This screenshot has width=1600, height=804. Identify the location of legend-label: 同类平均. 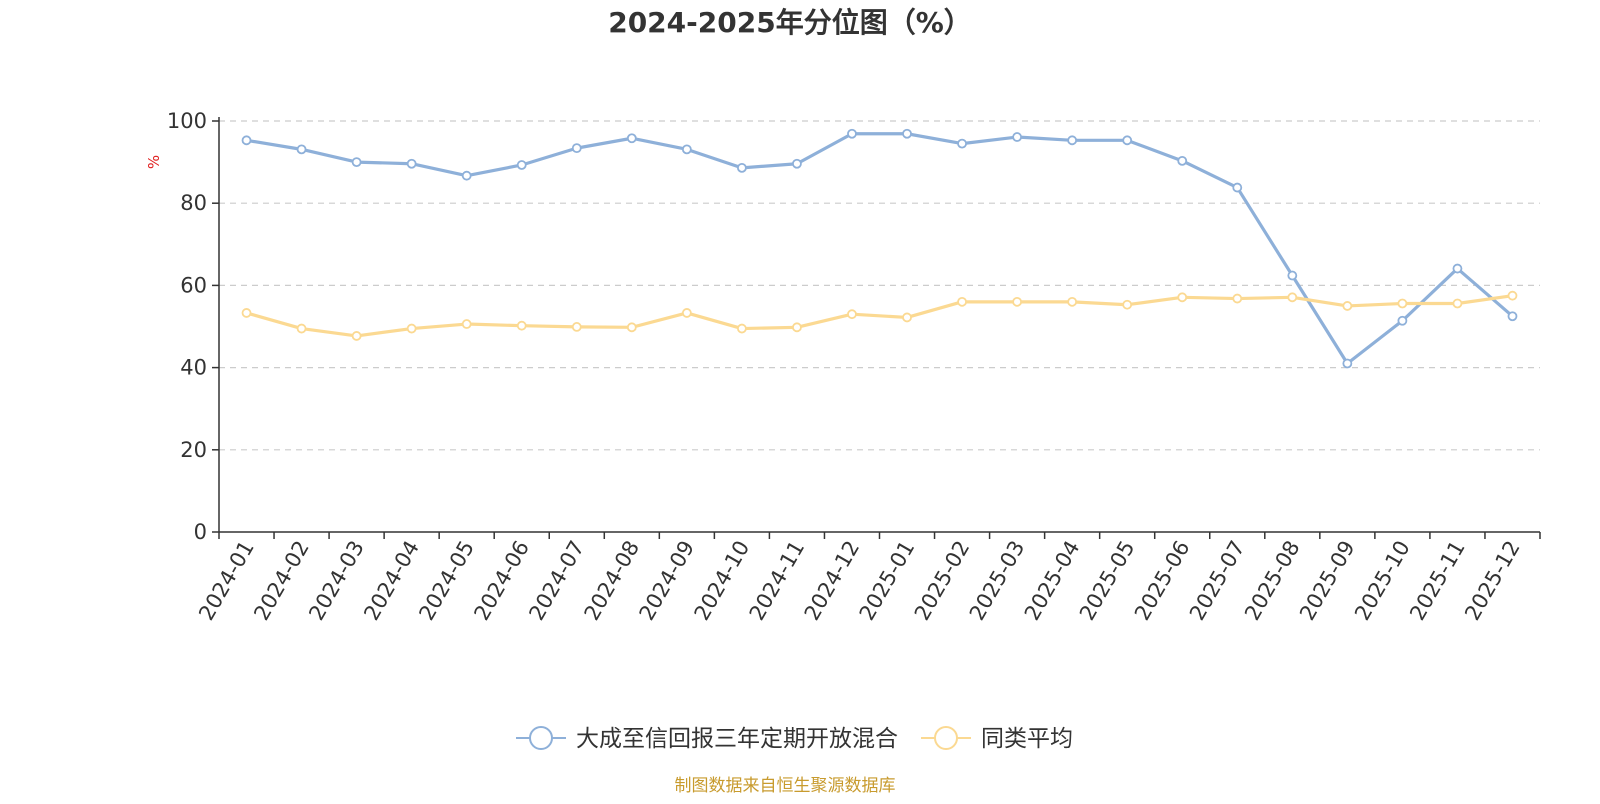
(1027, 739).